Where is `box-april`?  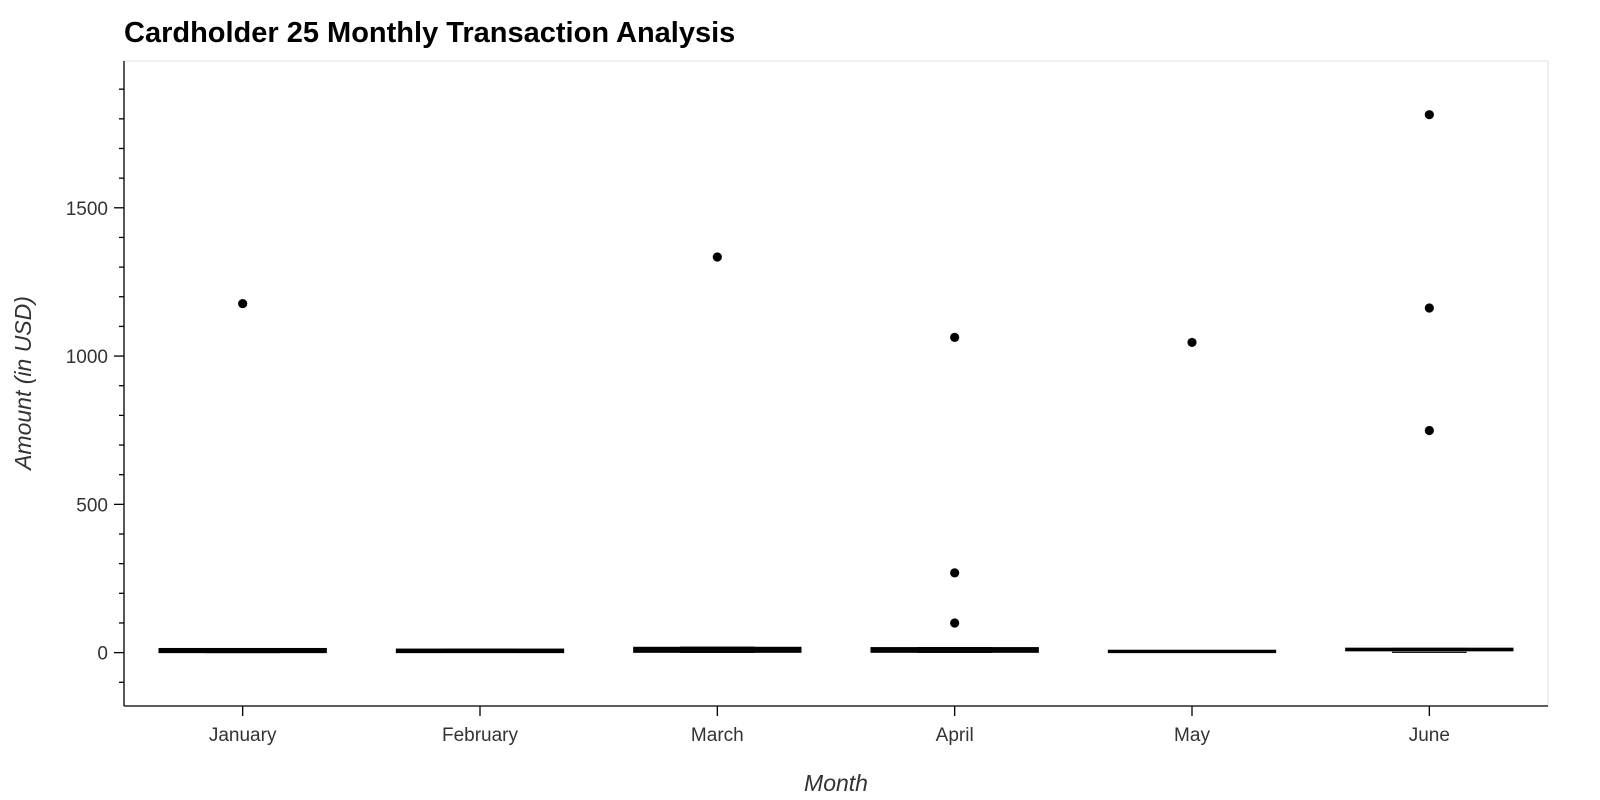 box-april is located at coordinates (954, 649).